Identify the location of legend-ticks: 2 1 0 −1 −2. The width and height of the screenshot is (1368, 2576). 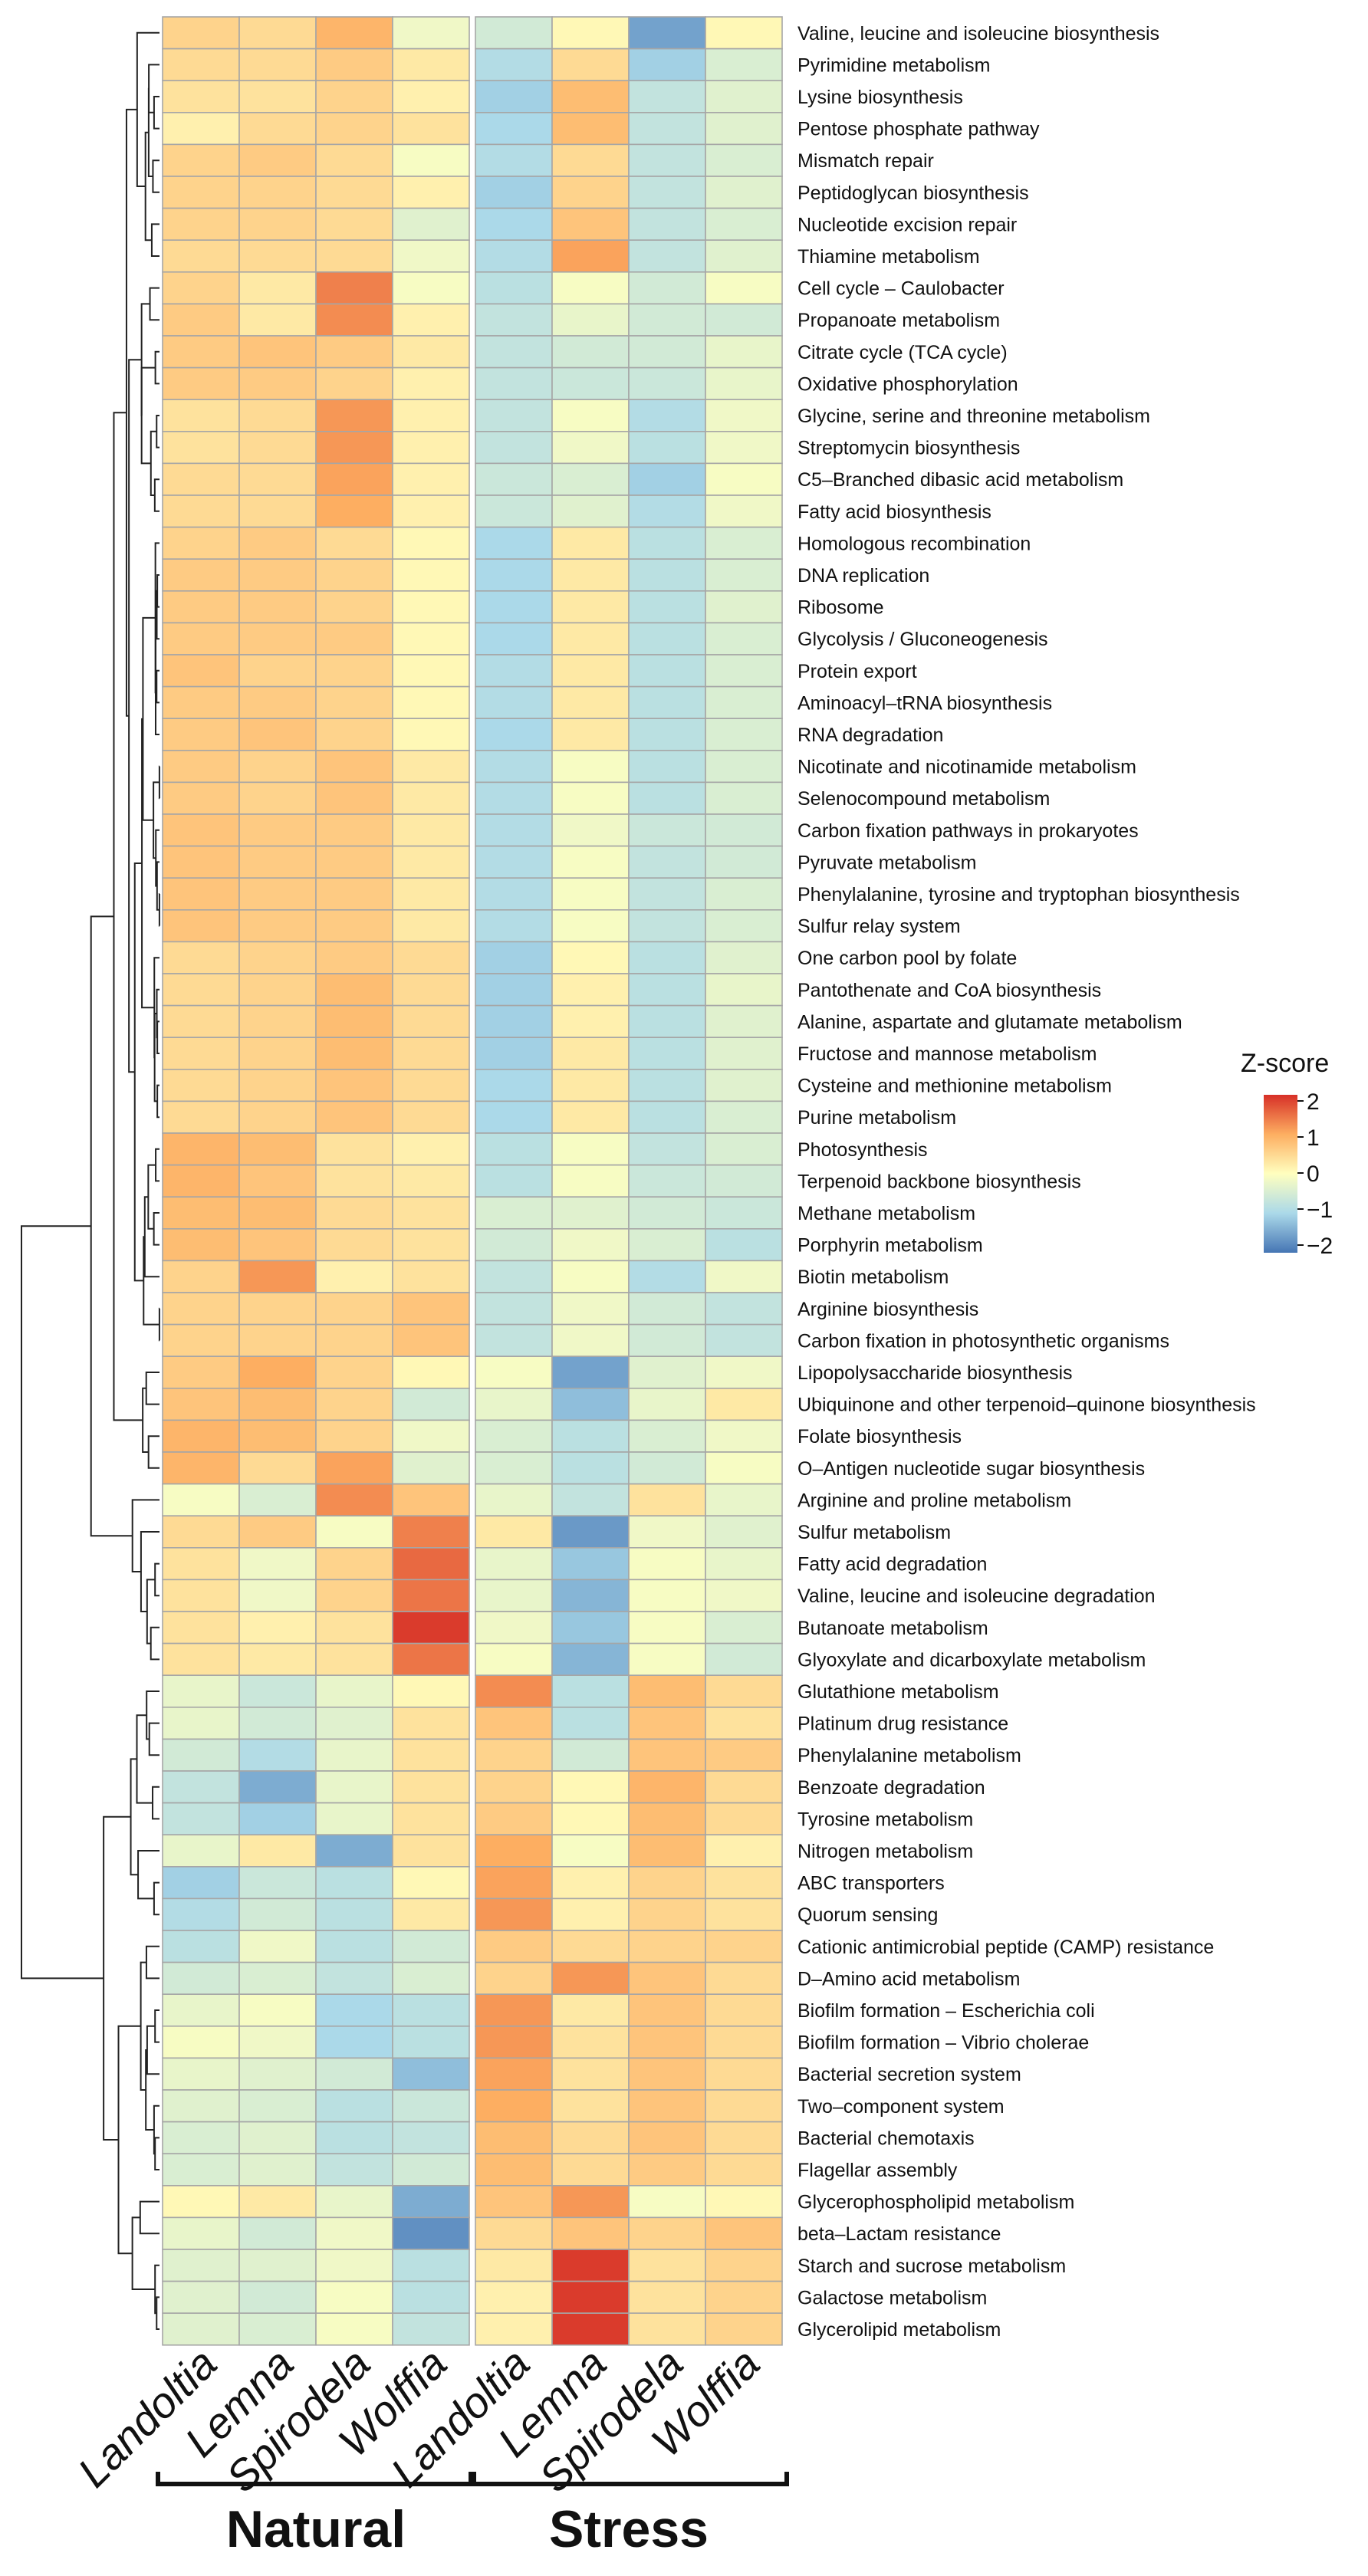
(1315, 1174).